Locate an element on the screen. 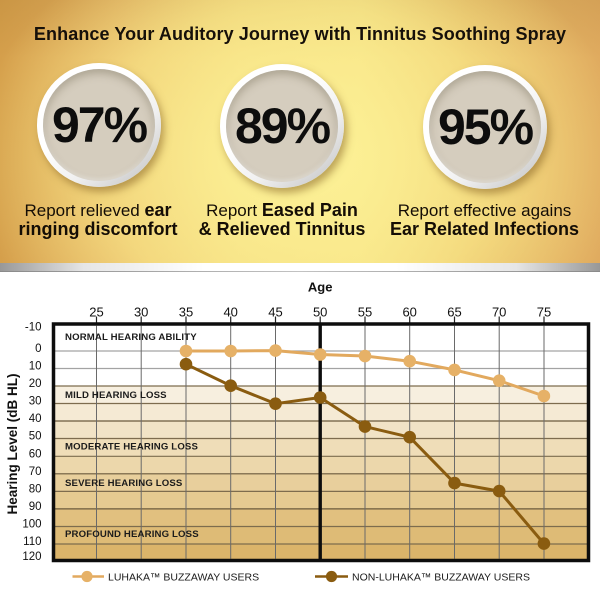 The width and height of the screenshot is (600, 600). svg-text: 110 is located at coordinates (32, 542).